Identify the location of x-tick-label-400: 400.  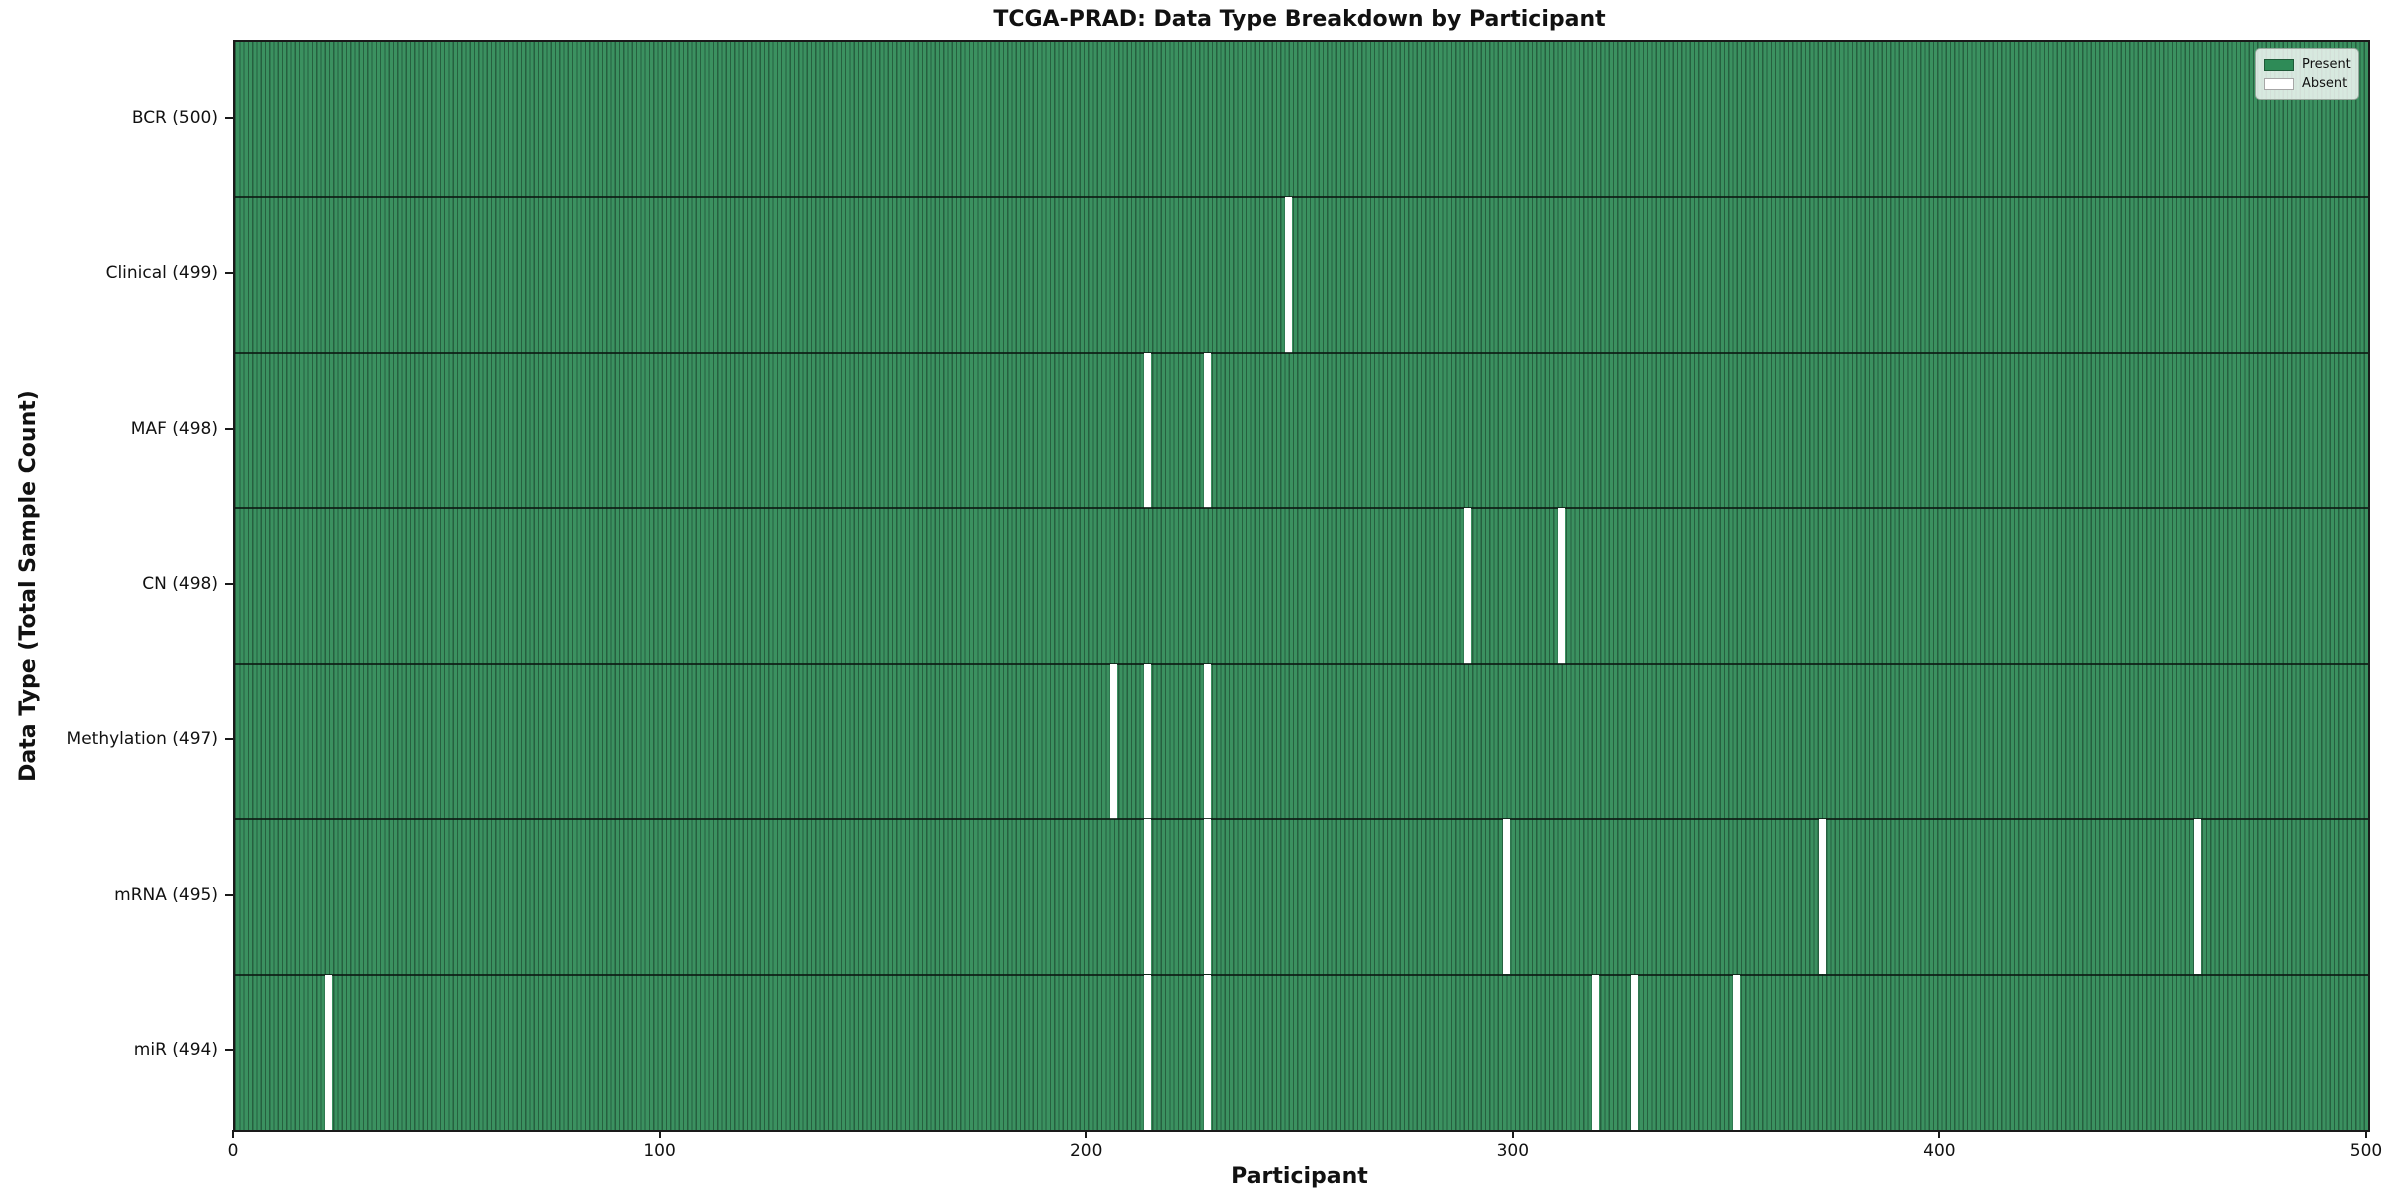
(1939, 1151).